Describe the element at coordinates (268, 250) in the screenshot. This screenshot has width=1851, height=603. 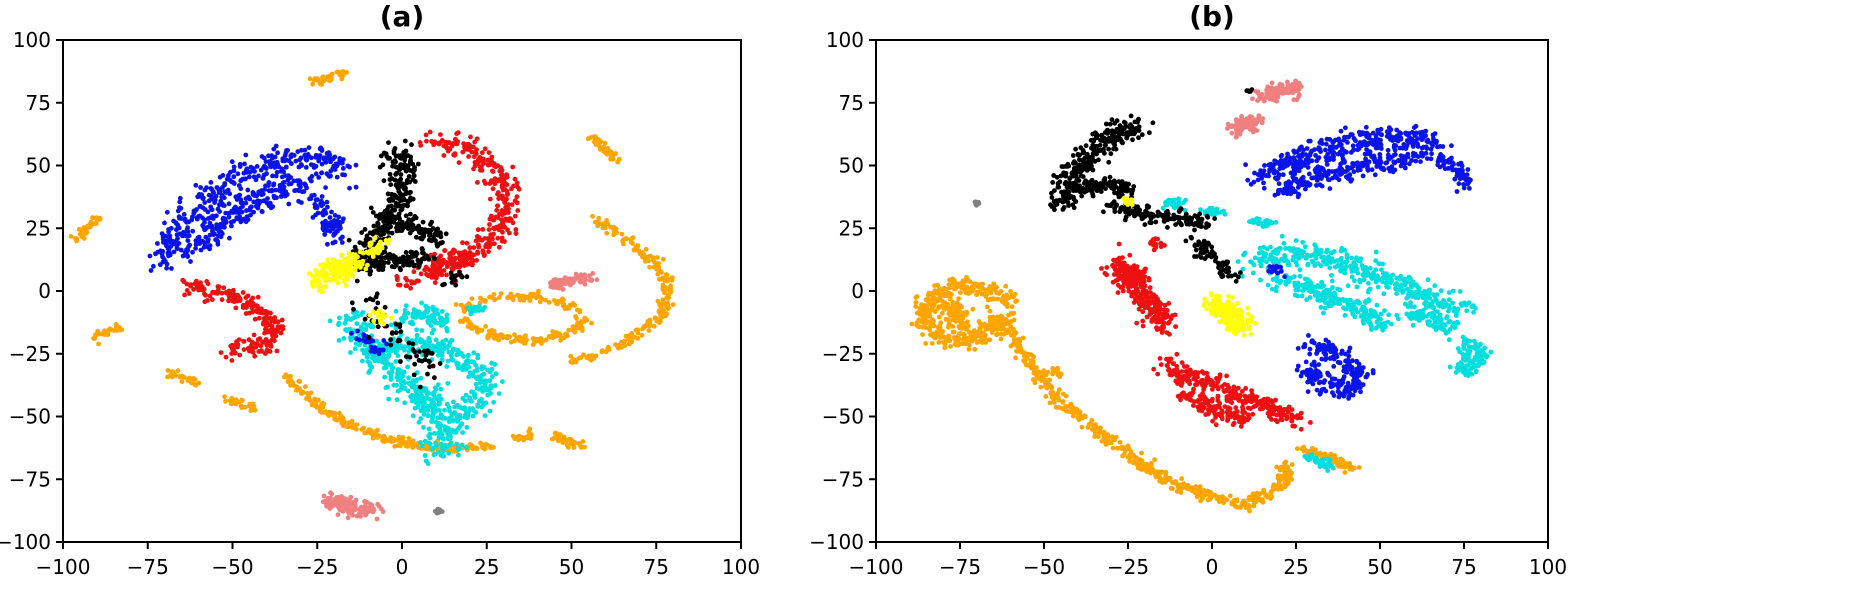
I see `blue-cluster` at that location.